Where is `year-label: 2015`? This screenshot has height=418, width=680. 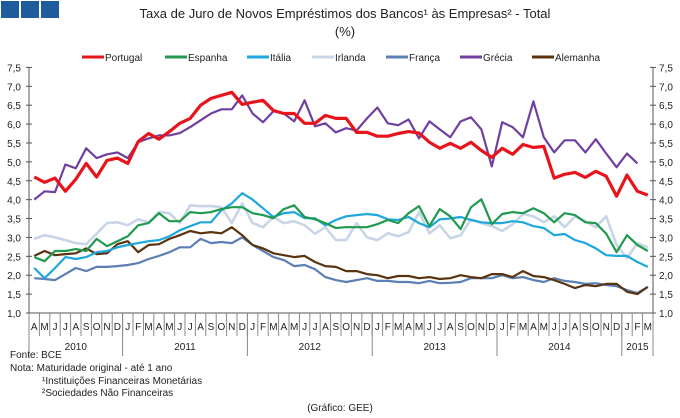
year-label: 2015 is located at coordinates (637, 347).